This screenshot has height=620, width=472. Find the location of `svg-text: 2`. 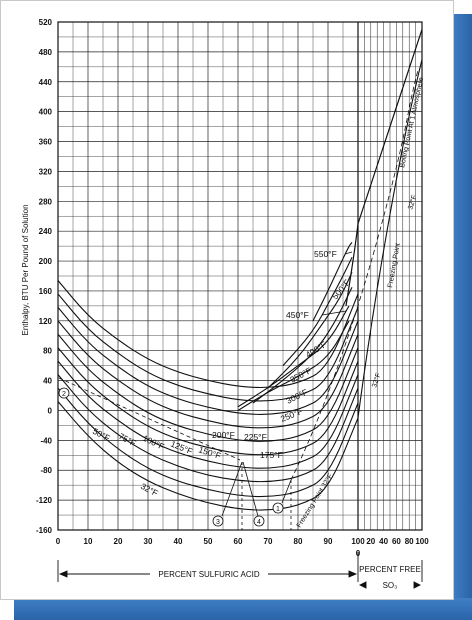

svg-text: 2 is located at coordinates (64, 394).